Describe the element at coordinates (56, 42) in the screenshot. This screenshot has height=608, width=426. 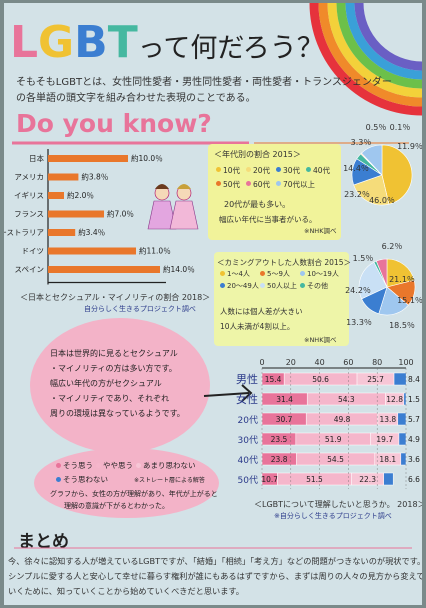
I see `title-letter-g: G` at that location.